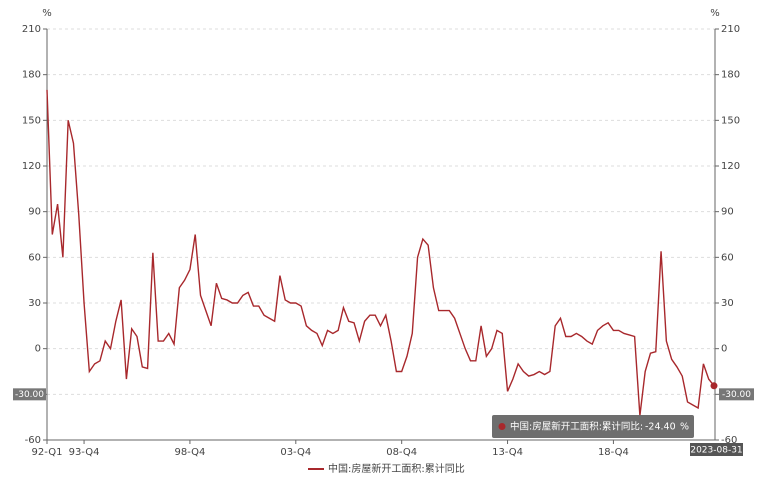  I want to click on y-tick-label: 180, so click(31, 75).